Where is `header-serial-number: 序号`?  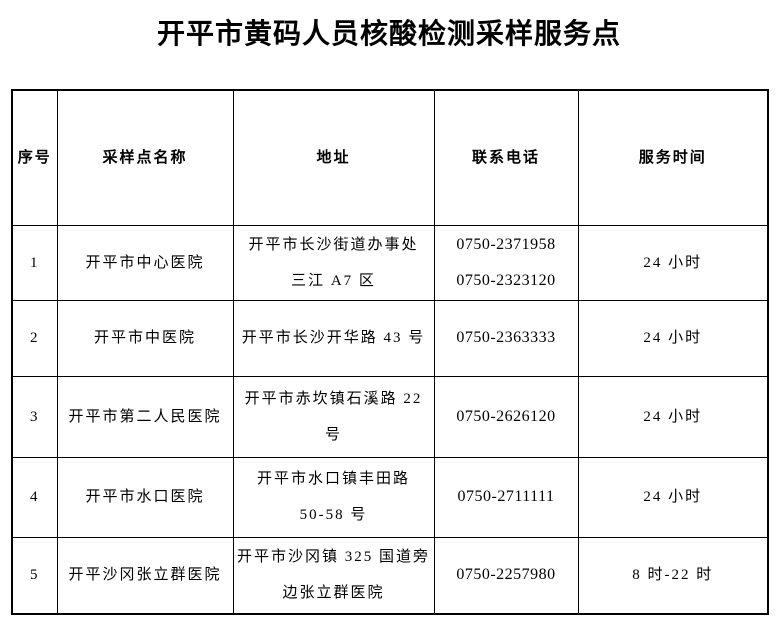 header-serial-number: 序号 is located at coordinates (34, 157).